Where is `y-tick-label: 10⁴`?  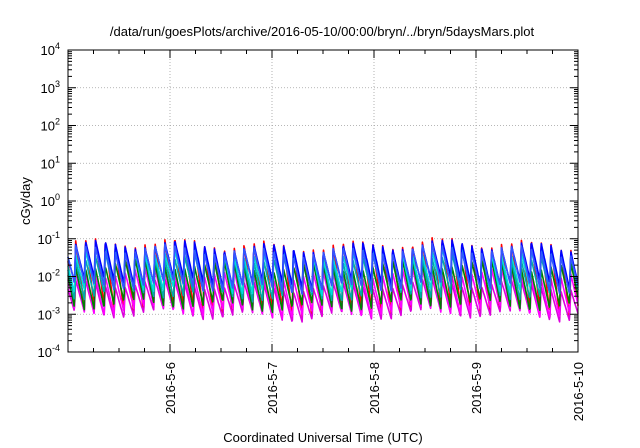 y-tick-label: 10⁴ is located at coordinates (50, 49).